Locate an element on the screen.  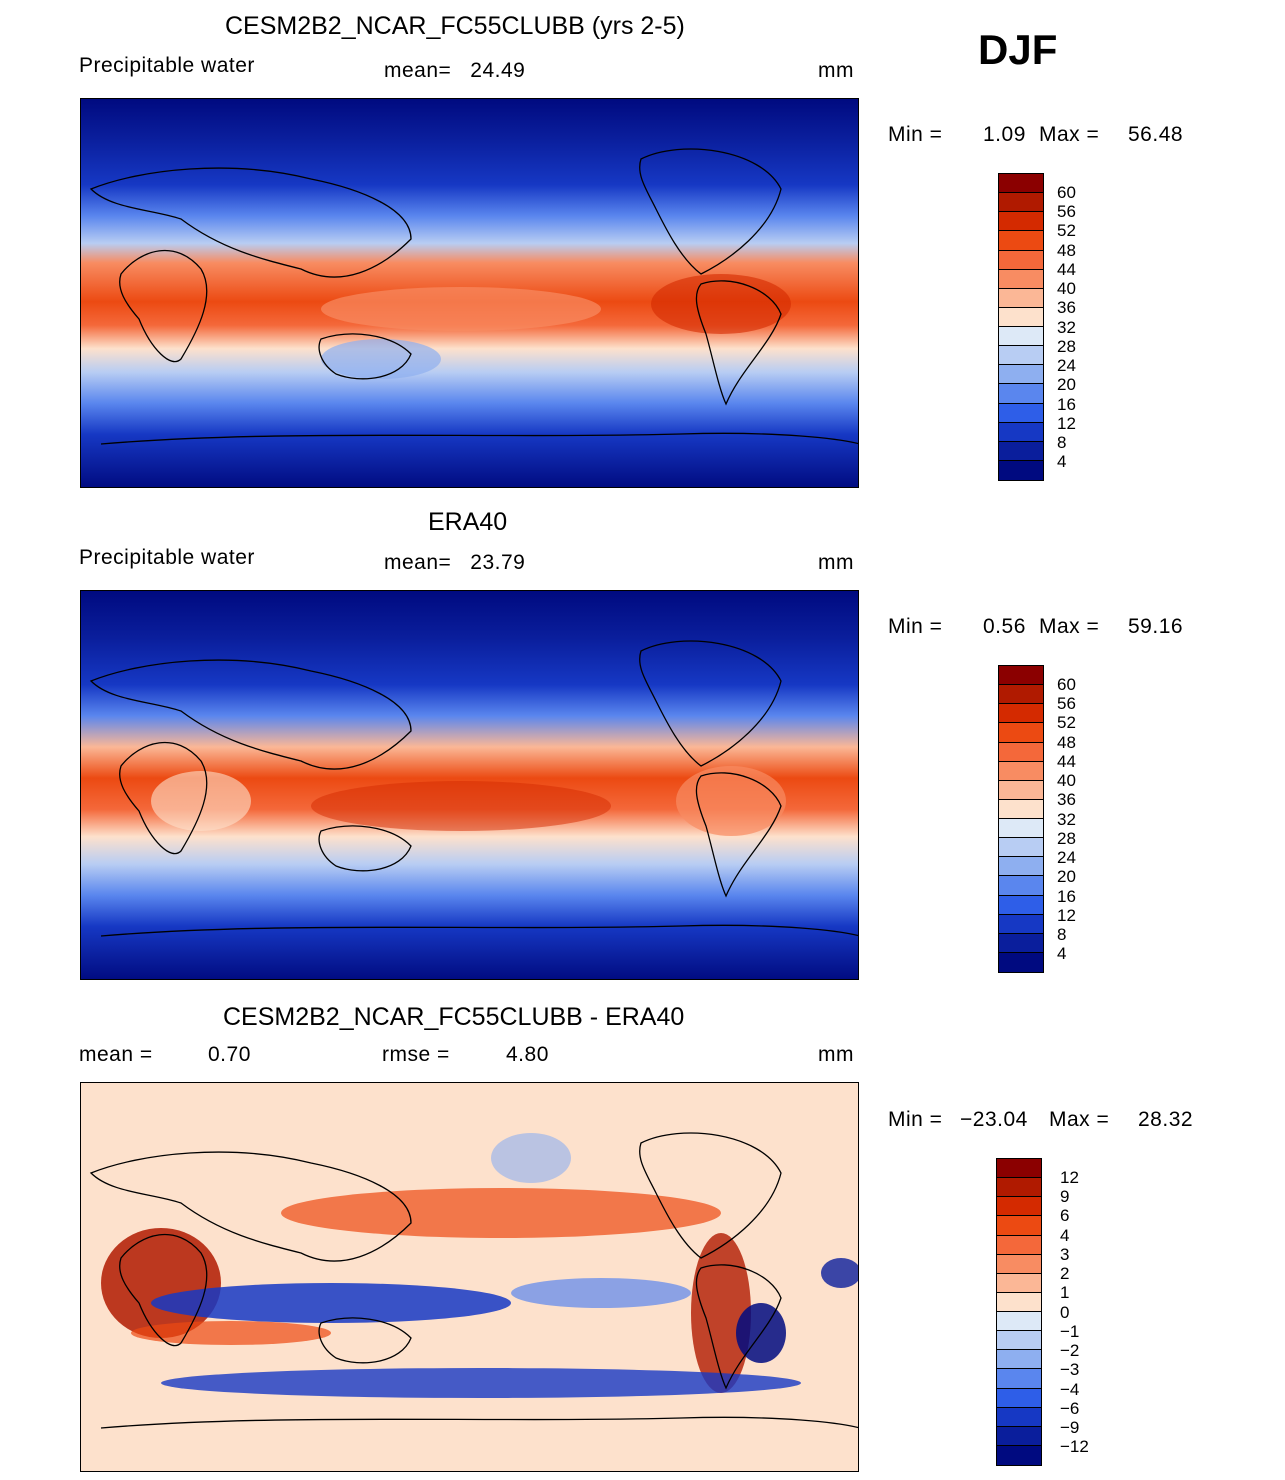
panel2-colorbar is located at coordinates (1021, 819).